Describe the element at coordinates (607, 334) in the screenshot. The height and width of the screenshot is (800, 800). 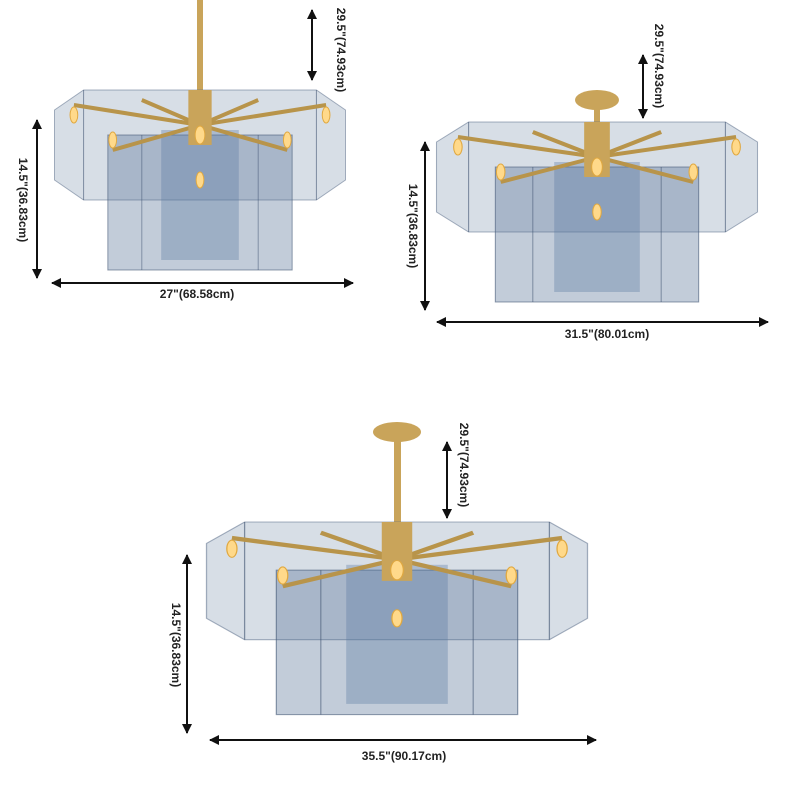
I see `width-label: 31.5"(80.01cm)` at that location.